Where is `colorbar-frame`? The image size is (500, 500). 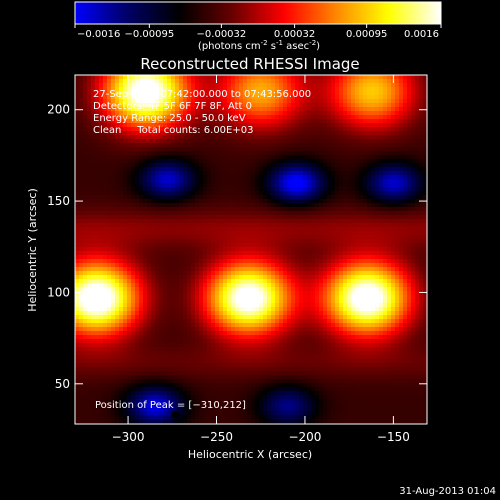 colorbar-frame is located at coordinates (258, 13).